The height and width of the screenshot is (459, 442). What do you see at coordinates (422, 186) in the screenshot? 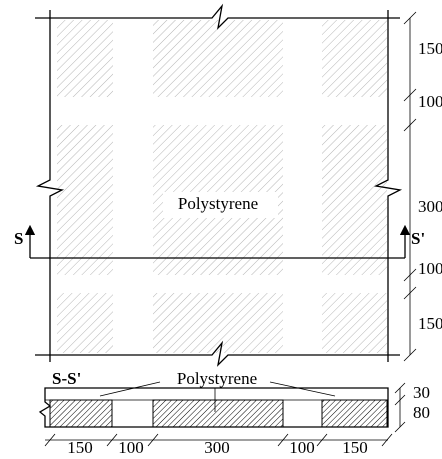
I see `plan-dimensions: 150 100 300 100 150` at bounding box center [422, 186].